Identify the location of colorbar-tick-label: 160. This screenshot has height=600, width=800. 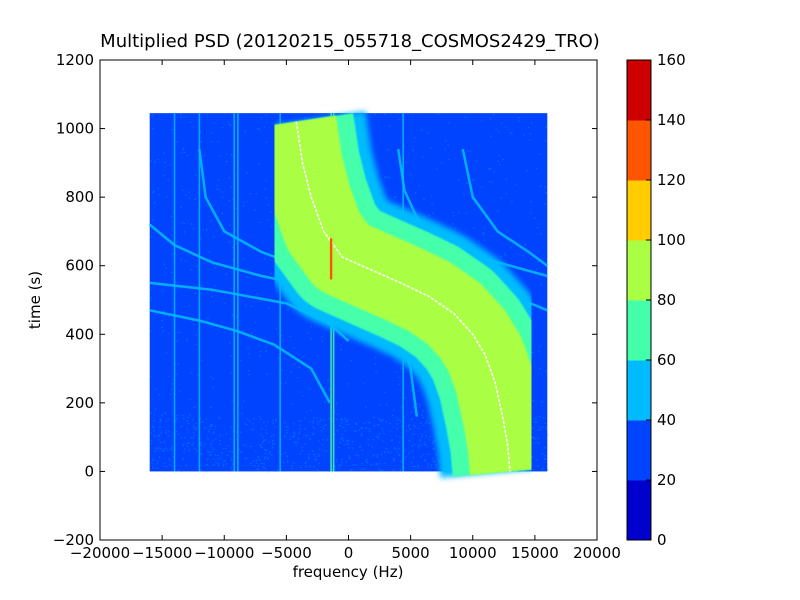
(671, 60).